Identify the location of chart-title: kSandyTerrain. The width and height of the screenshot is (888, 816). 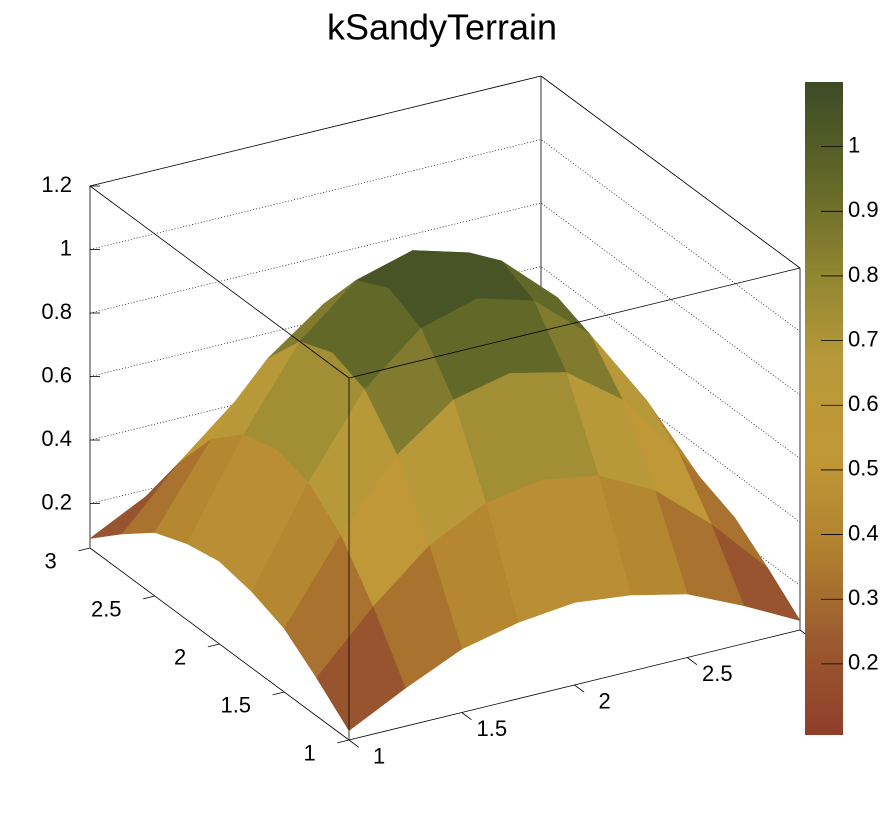
(442, 27).